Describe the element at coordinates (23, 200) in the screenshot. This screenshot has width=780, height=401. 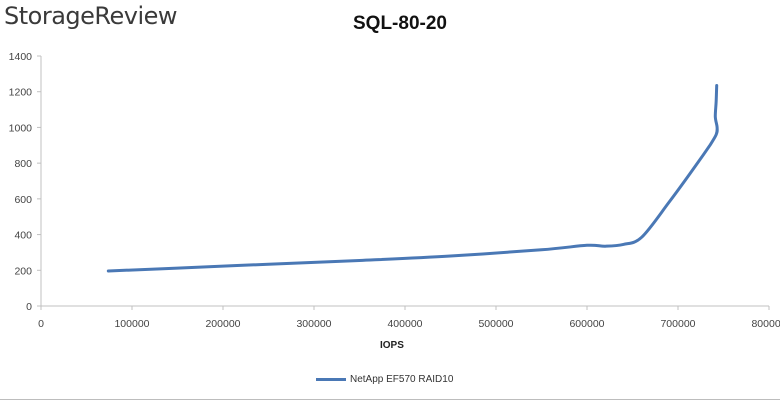
I see `y-tick-label: 600` at that location.